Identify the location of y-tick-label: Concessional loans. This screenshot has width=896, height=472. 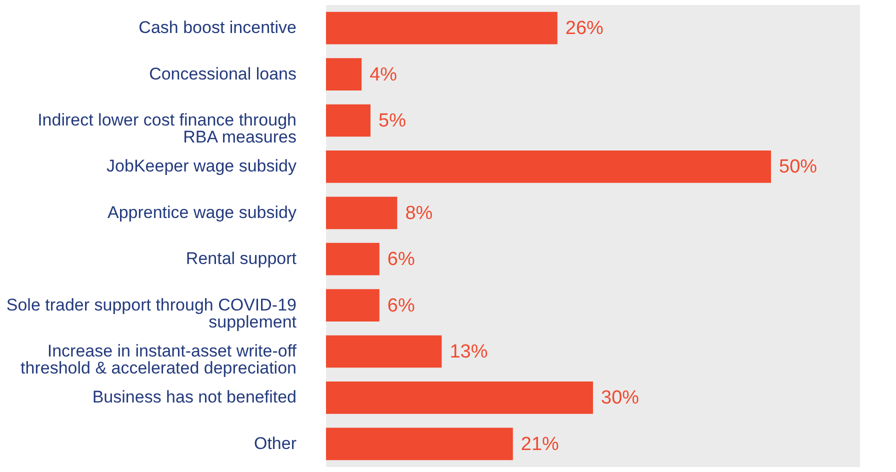
(222, 74).